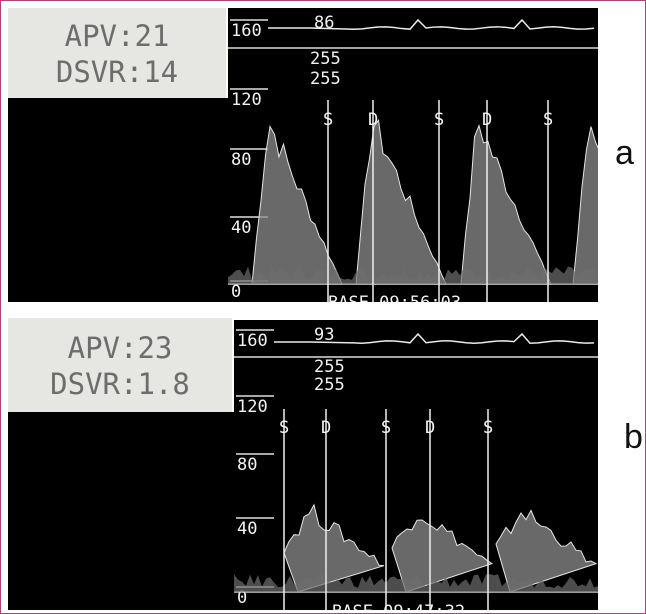 The height and width of the screenshot is (614, 646). Describe the element at coordinates (117, 36) in the screenshot. I see `apv-label-a: APV:21` at that location.